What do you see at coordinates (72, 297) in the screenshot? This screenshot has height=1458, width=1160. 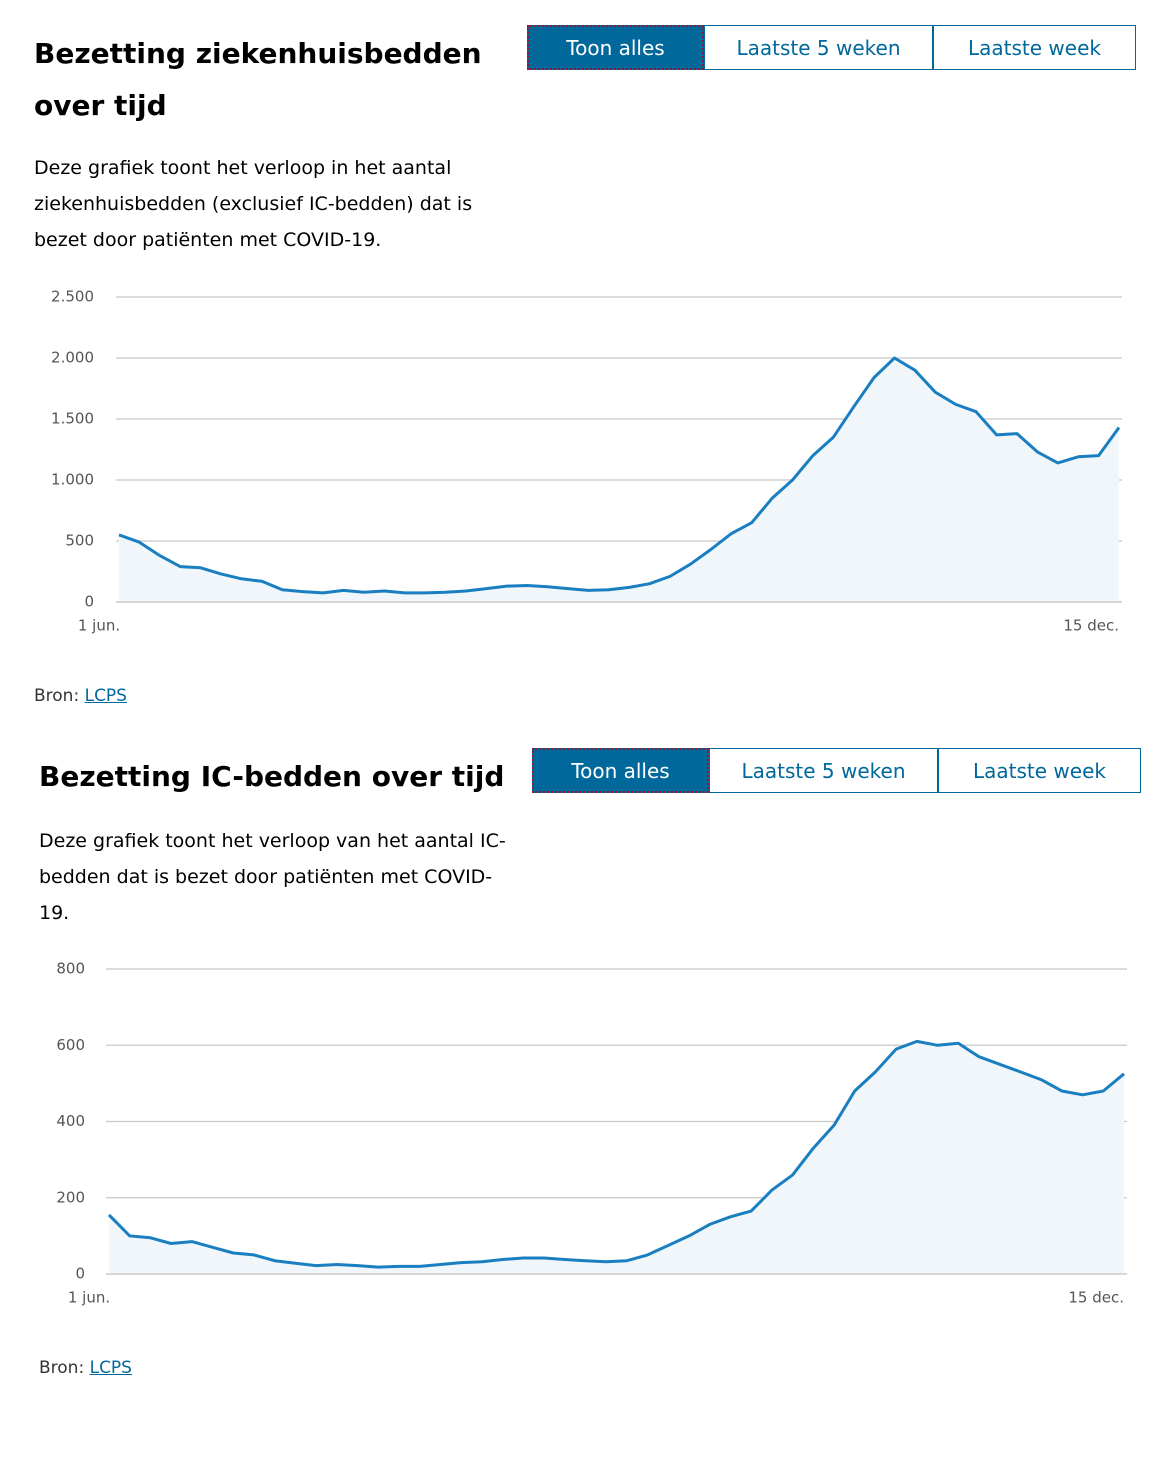 I see `y-tick-label: 2.500` at bounding box center [72, 297].